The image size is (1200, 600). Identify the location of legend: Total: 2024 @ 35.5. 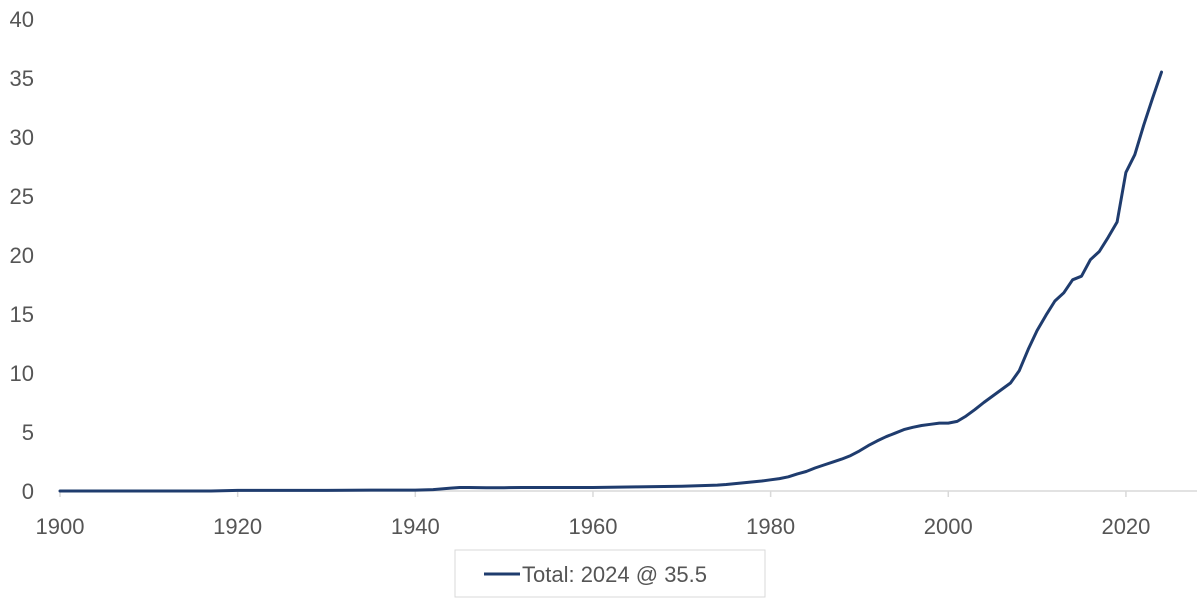
(610, 573).